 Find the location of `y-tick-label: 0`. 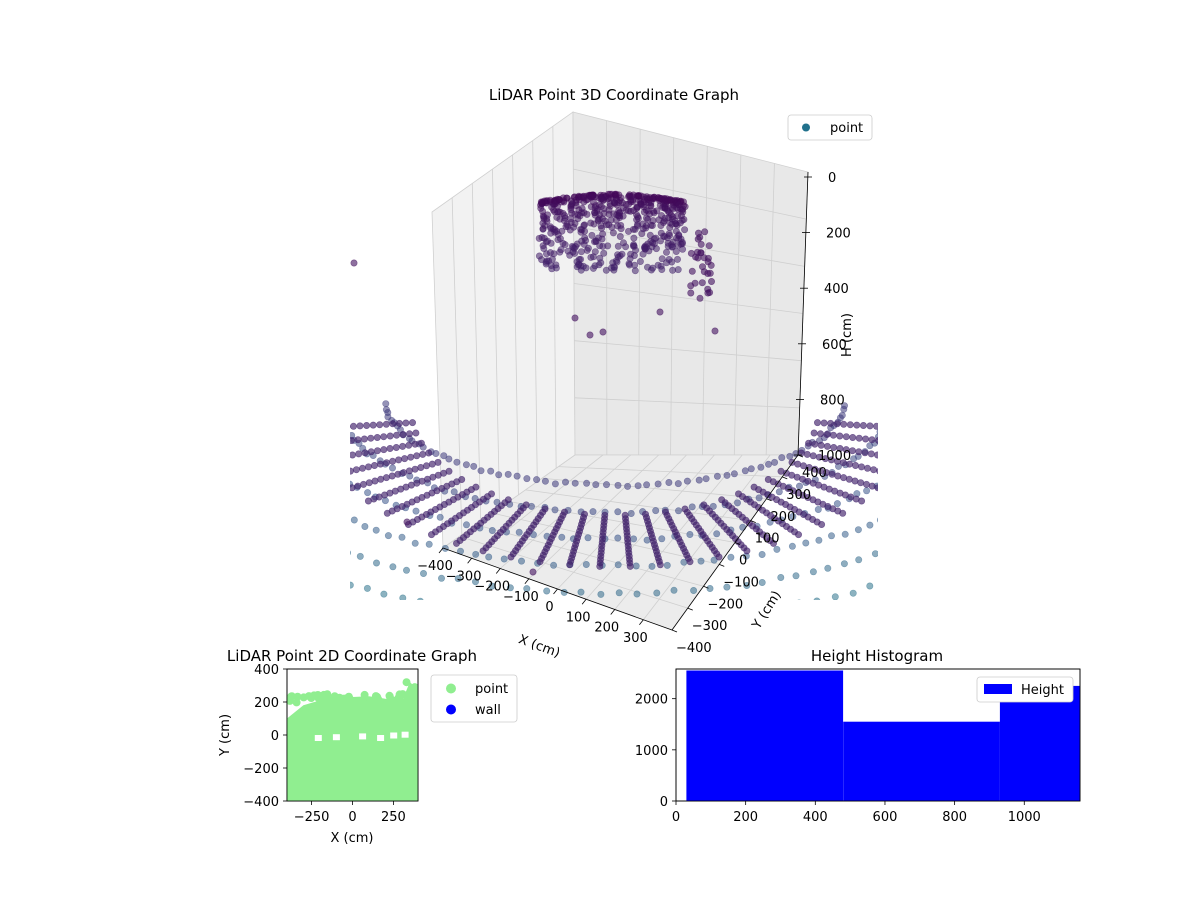

y-tick-label: 0 is located at coordinates (664, 802).